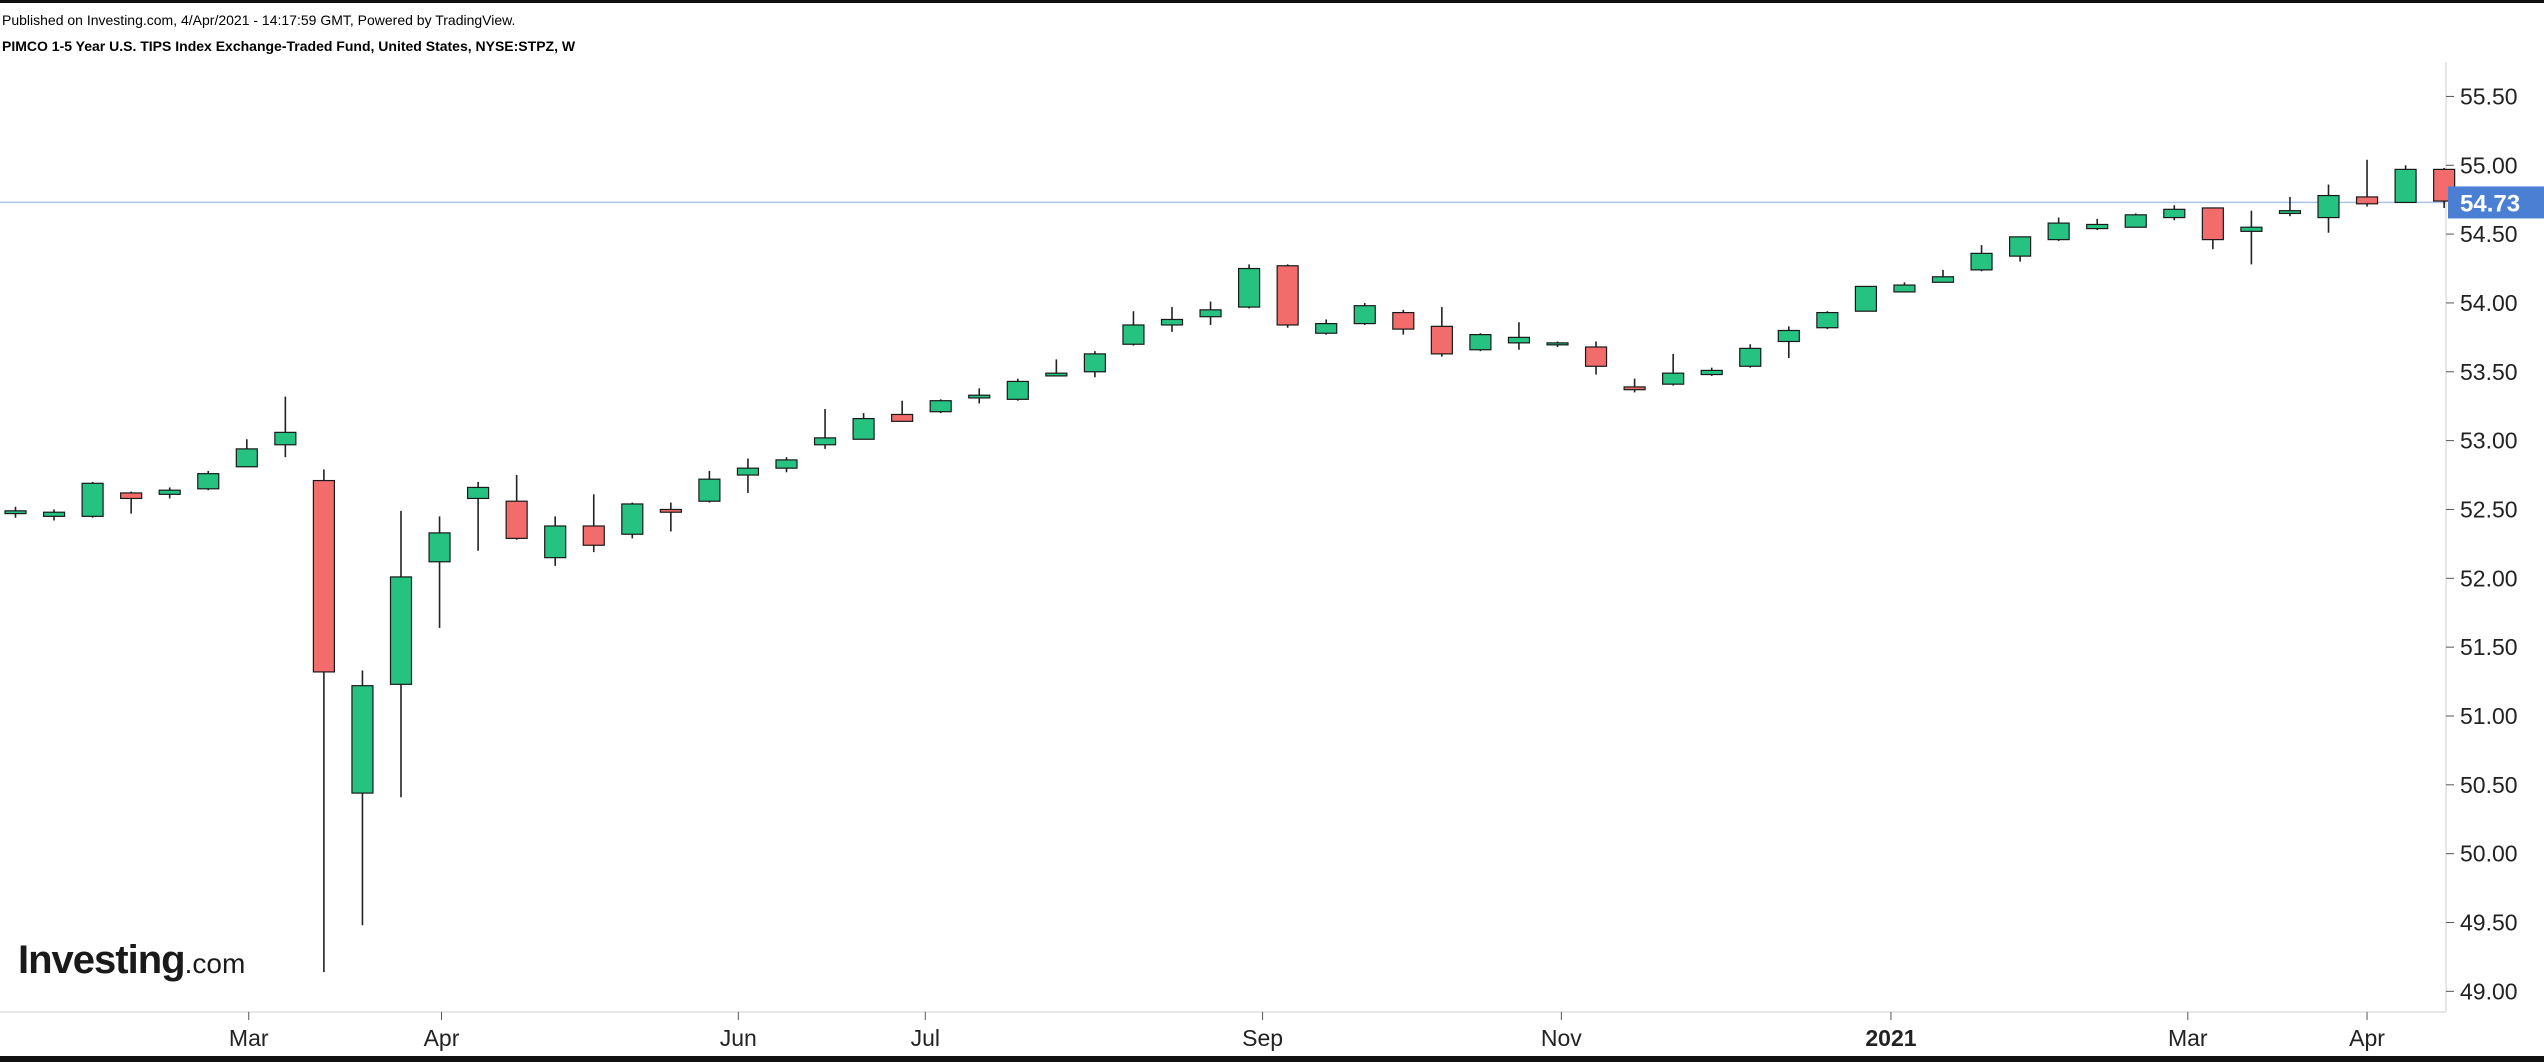 This screenshot has height=1062, width=2544. I want to click on x-tick-label: Jun, so click(738, 1038).